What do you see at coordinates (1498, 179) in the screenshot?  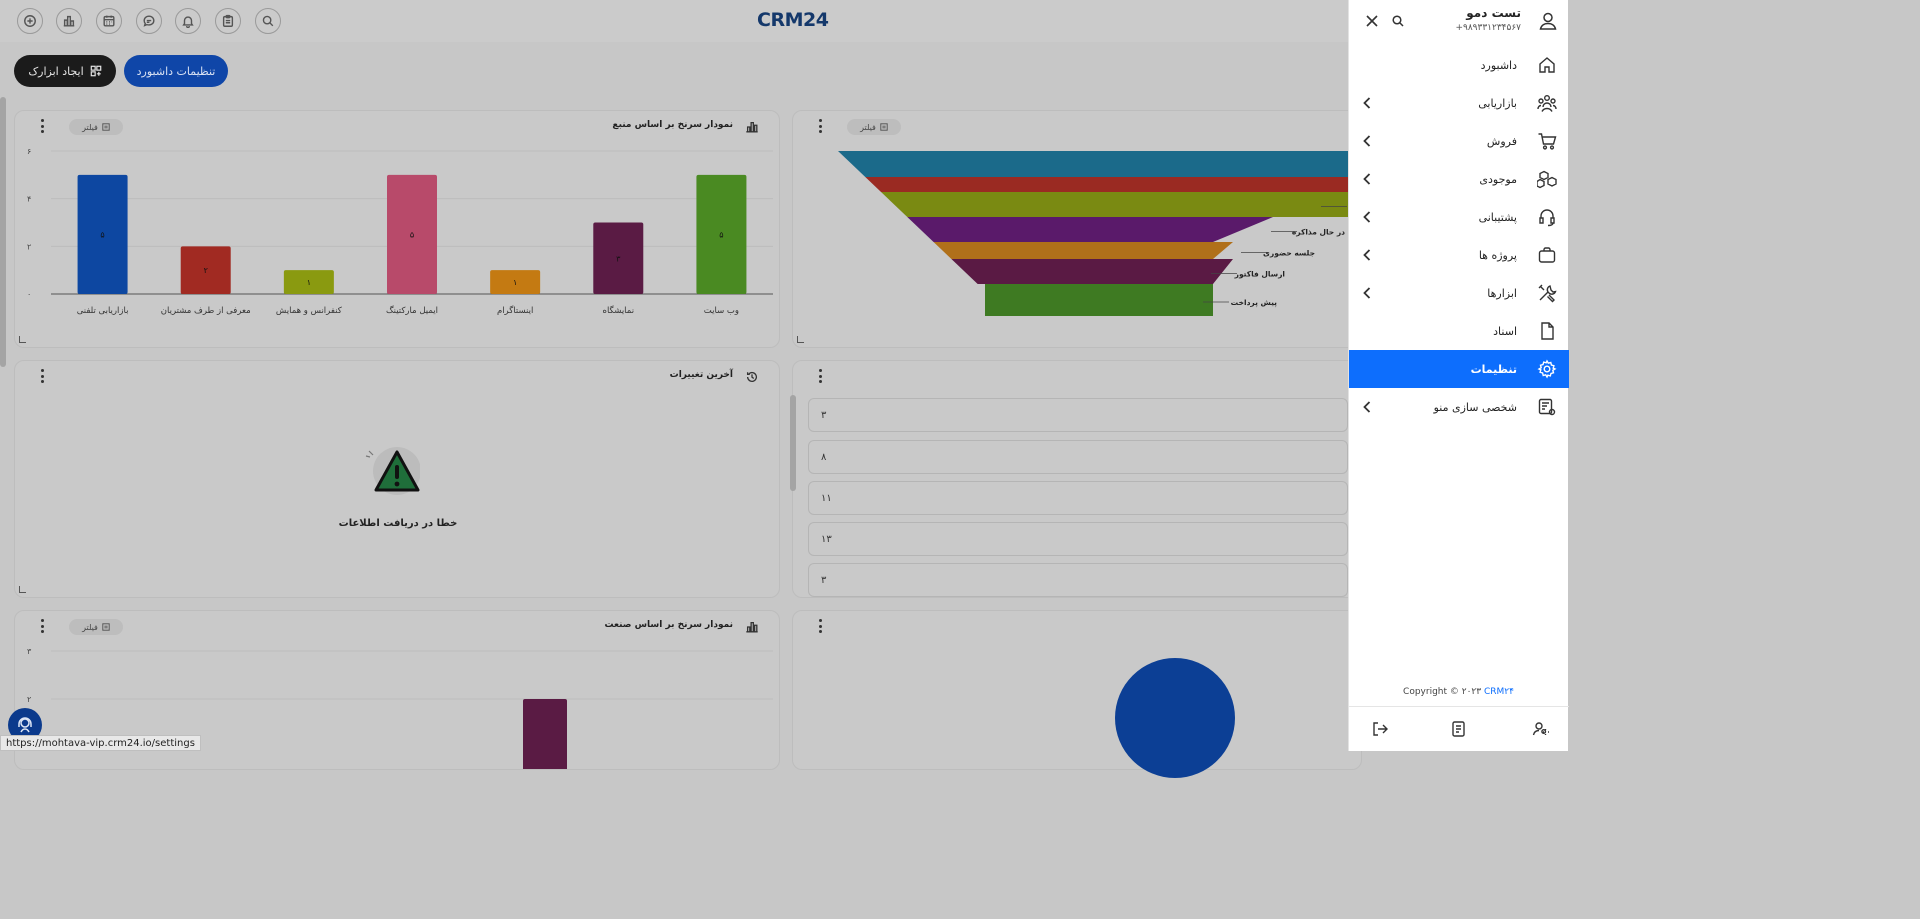 I see `menu-item-label: موجودی` at bounding box center [1498, 179].